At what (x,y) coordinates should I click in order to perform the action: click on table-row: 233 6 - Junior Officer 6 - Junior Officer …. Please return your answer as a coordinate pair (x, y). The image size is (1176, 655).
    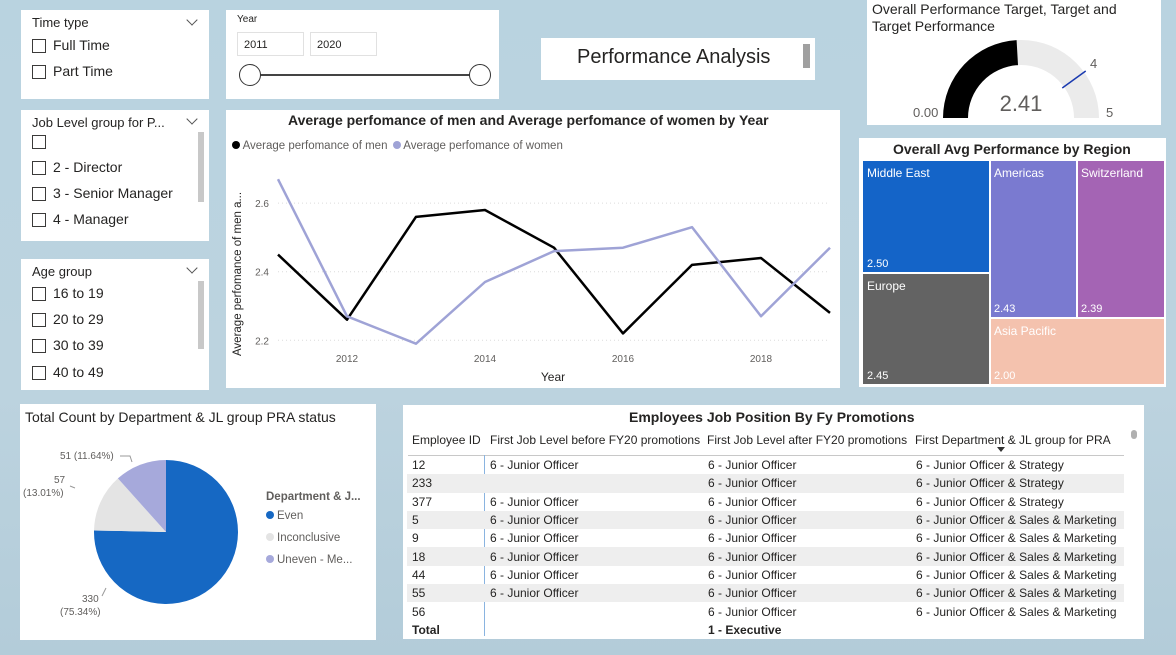
    Looking at the image, I should click on (765, 483).